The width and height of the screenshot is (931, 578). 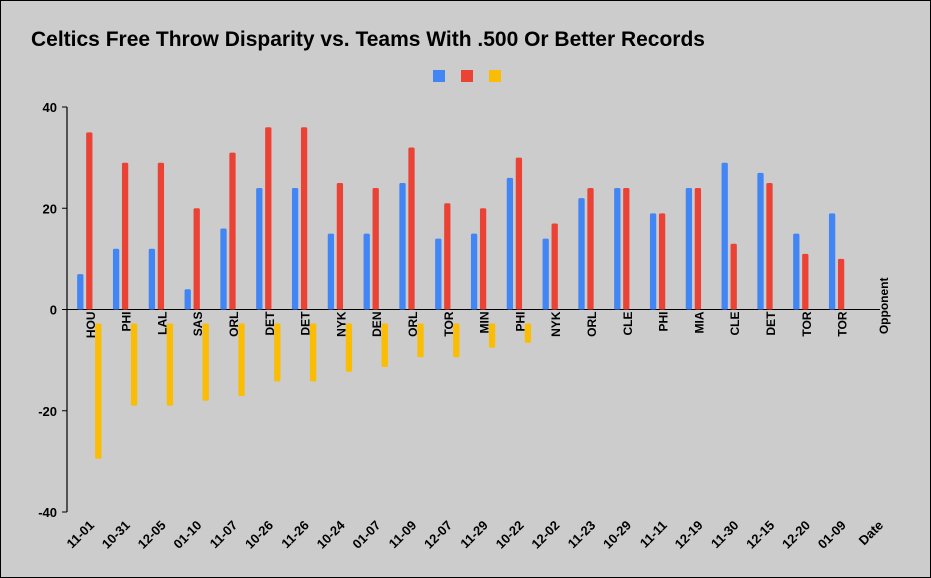 I want to click on y-tick-label: 0, so click(x=53, y=310).